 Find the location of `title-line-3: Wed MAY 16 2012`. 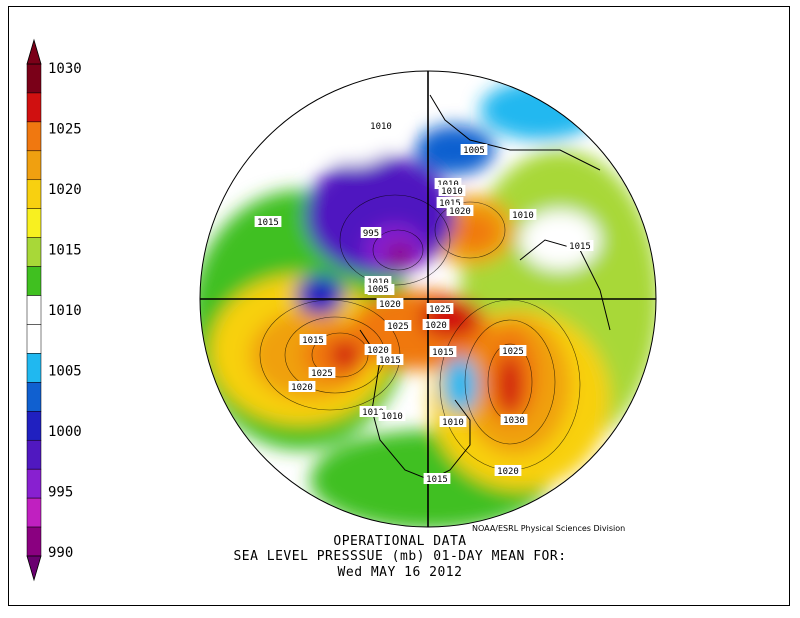

title-line-3: Wed MAY 16 2012 is located at coordinates (400, 572).